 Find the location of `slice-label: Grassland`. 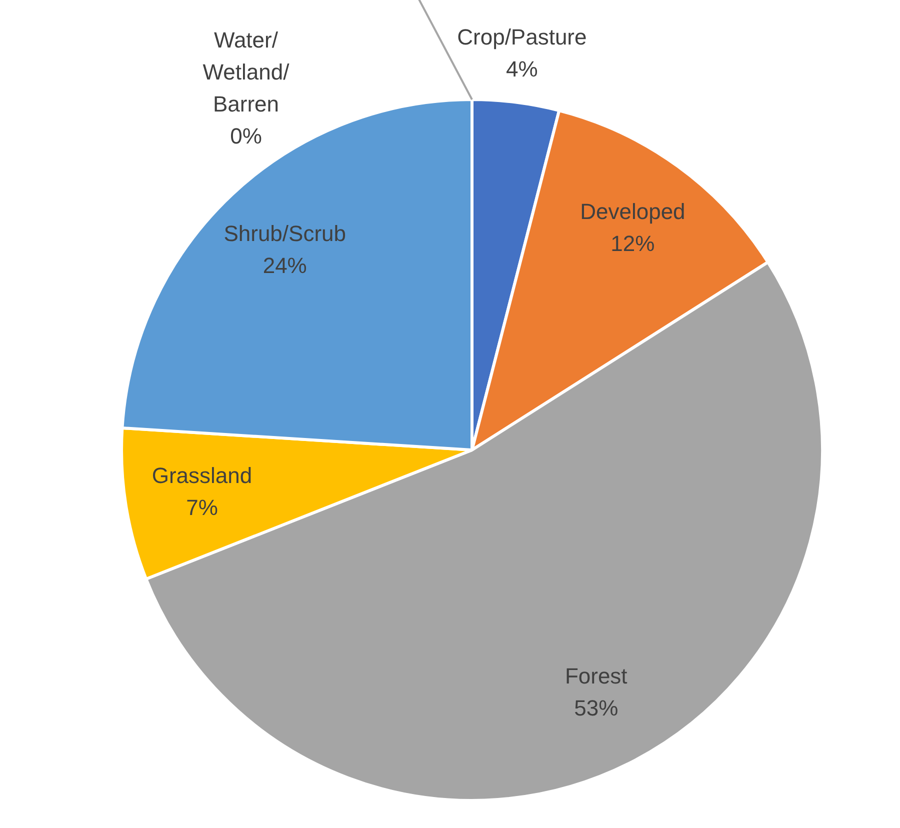

slice-label: Grassland is located at coordinates (202, 475).